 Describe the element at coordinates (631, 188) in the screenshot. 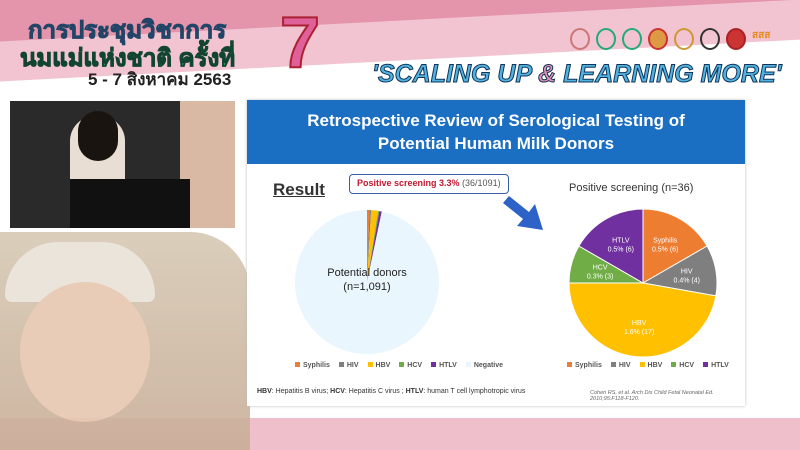

I see `right-pie-title: Positive screening (n=36)` at that location.